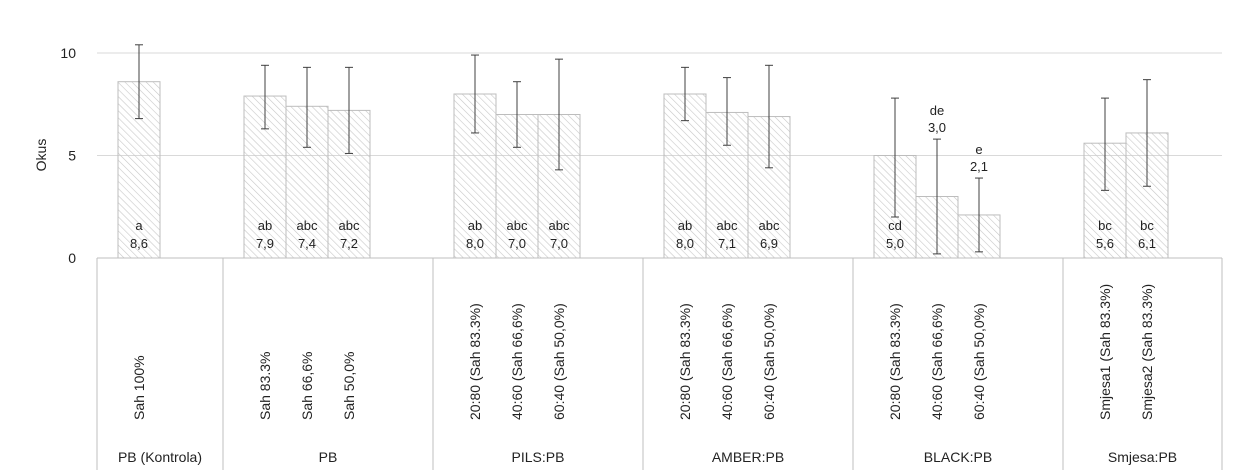 This screenshot has width=1243, height=475. I want to click on y-axis-label: Okus, so click(41, 155).